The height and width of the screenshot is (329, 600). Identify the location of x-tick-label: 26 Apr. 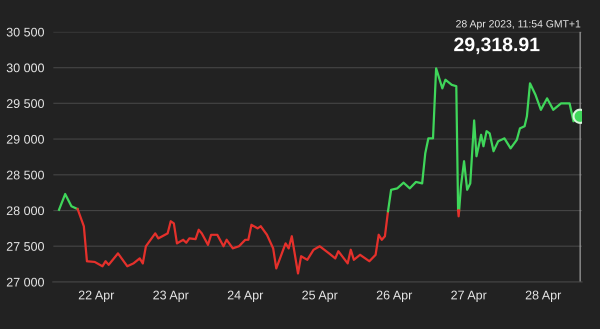
(394, 296).